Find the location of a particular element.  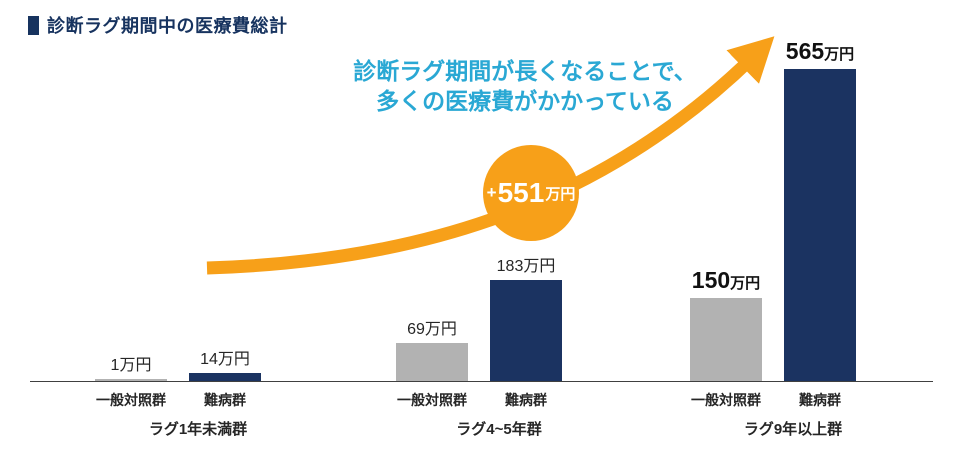

group-label: ラグ4~5年群 is located at coordinates (499, 429).